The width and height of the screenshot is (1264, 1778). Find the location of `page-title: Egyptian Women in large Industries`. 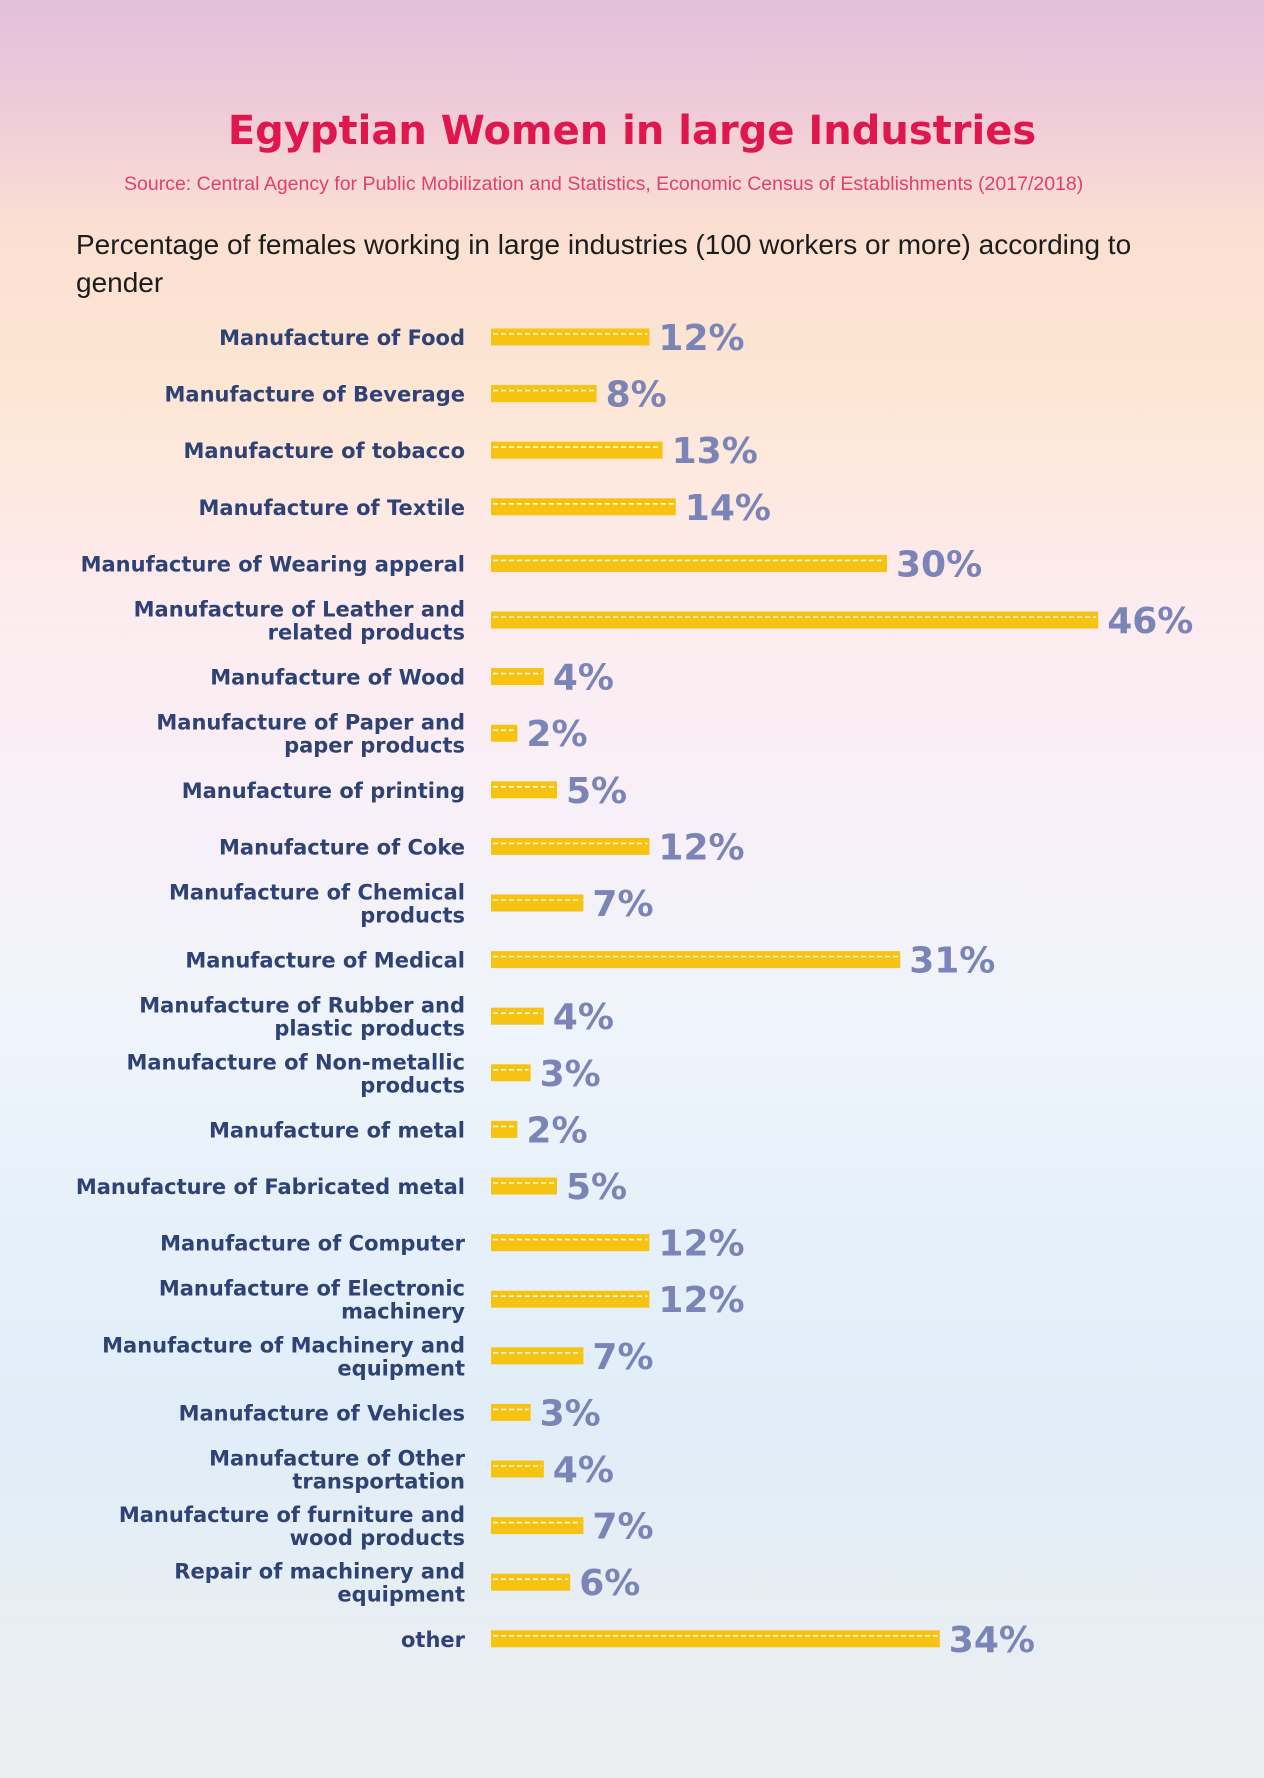

page-title: Egyptian Women in large Industries is located at coordinates (632, 131).